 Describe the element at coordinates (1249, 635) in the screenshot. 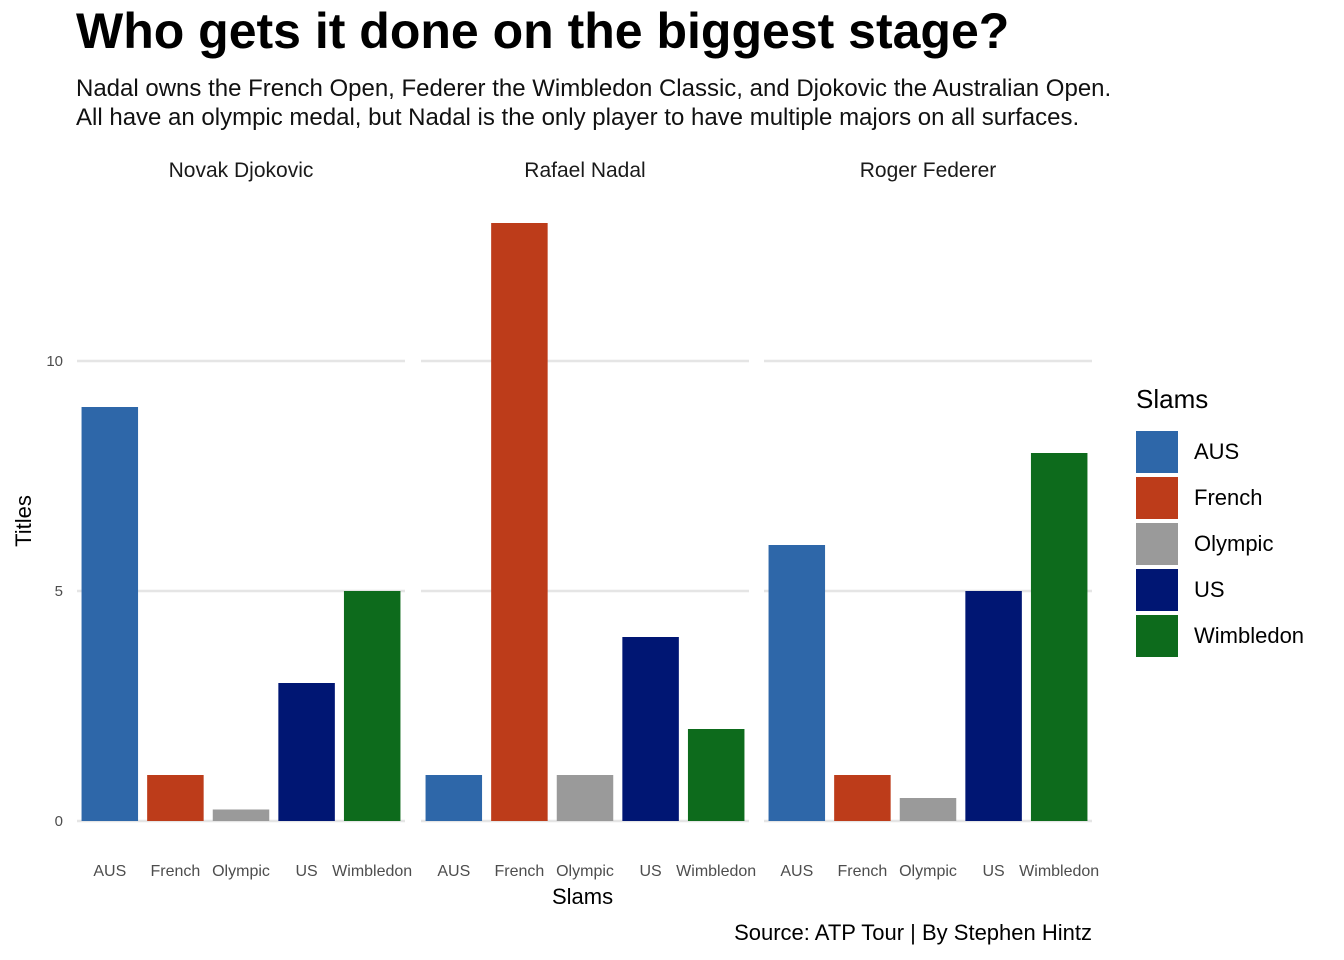

I see `legend-label: Wimbledon` at that location.